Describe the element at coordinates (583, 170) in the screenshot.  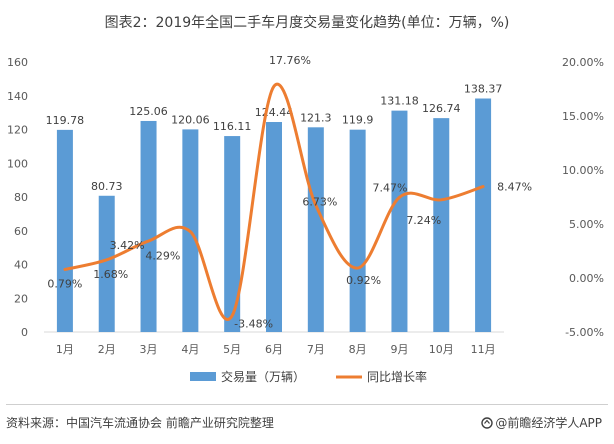
I see `y-right-tick-label: 10.00%` at that location.